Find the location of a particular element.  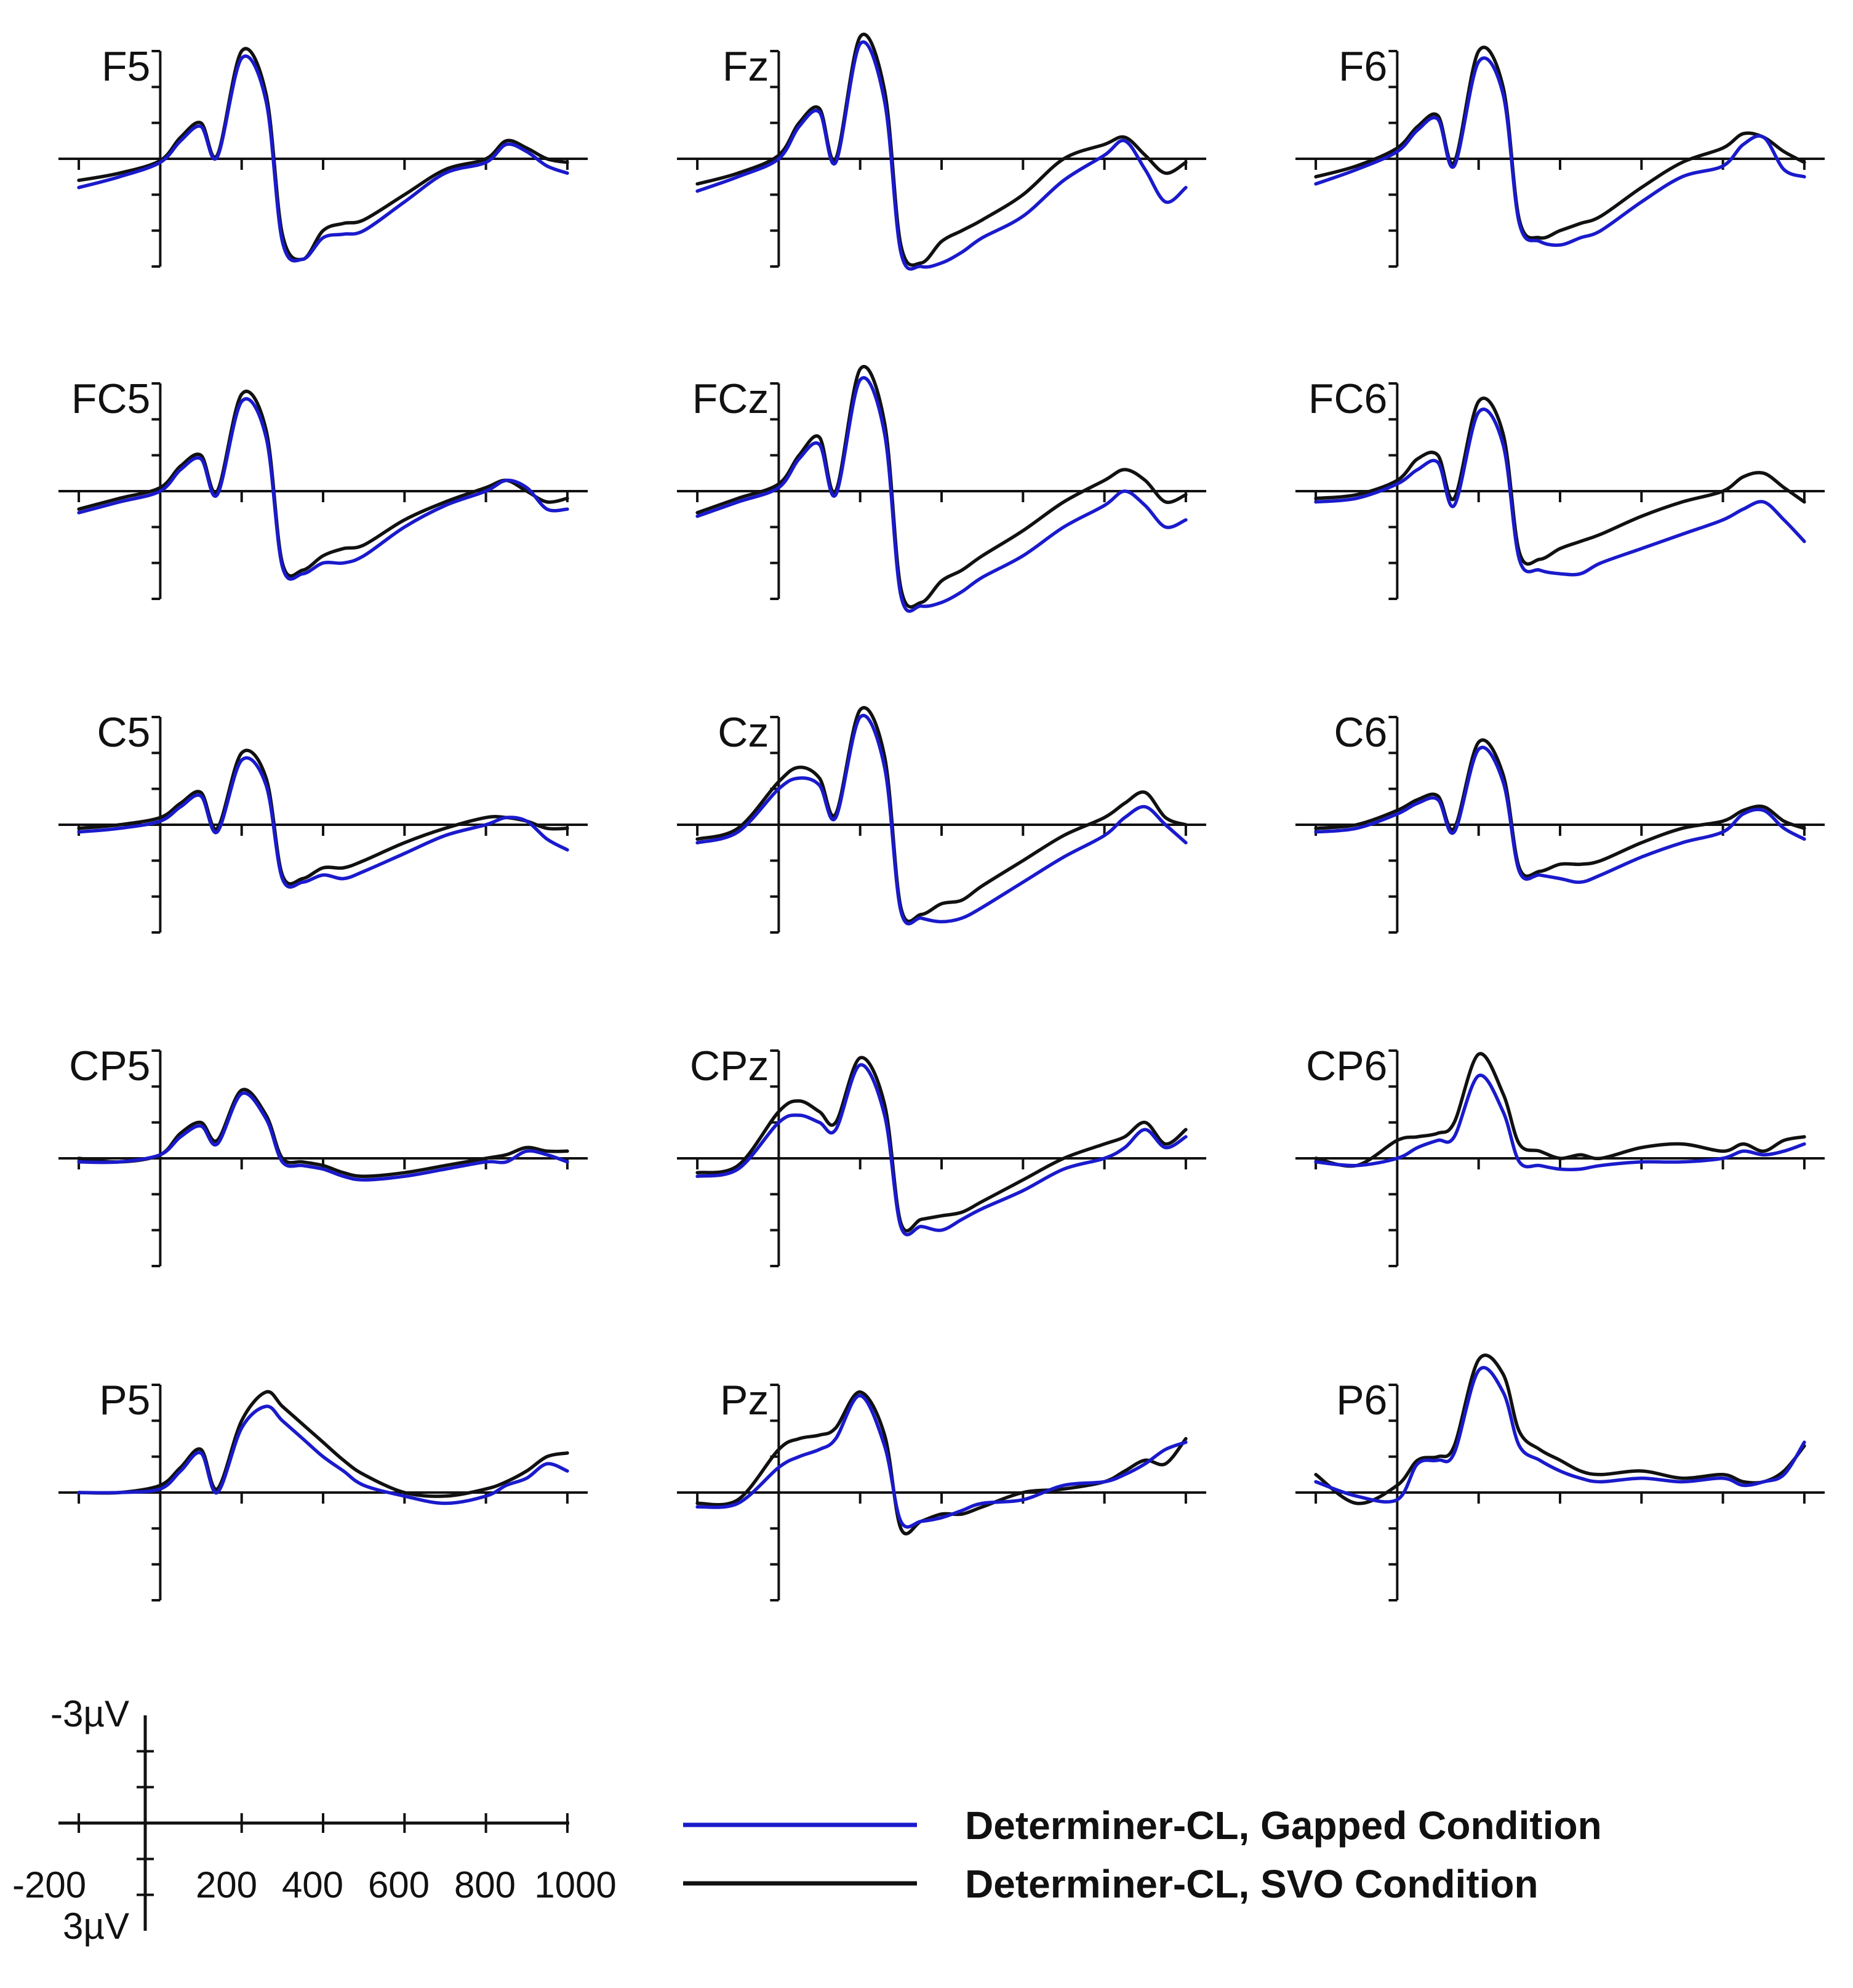

electrode-label: Cz is located at coordinates (743, 732).